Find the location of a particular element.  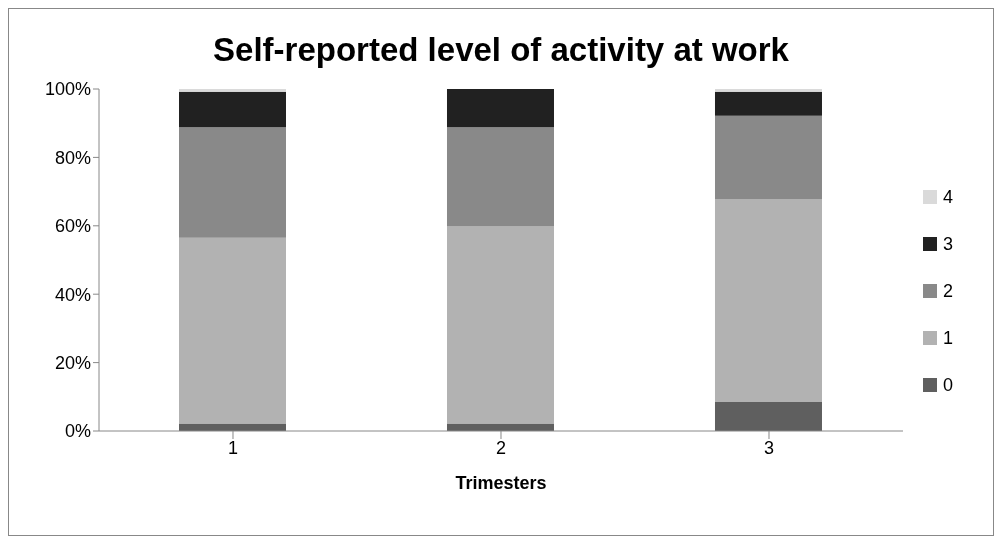

x-tick-label: 3 is located at coordinates (768, 447).